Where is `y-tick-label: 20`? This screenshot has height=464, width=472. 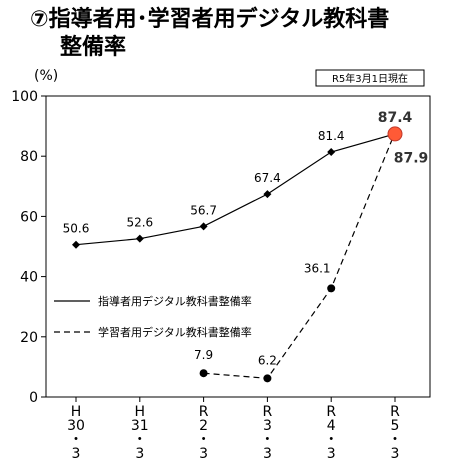 y-tick-label: 20 is located at coordinates (29, 338).